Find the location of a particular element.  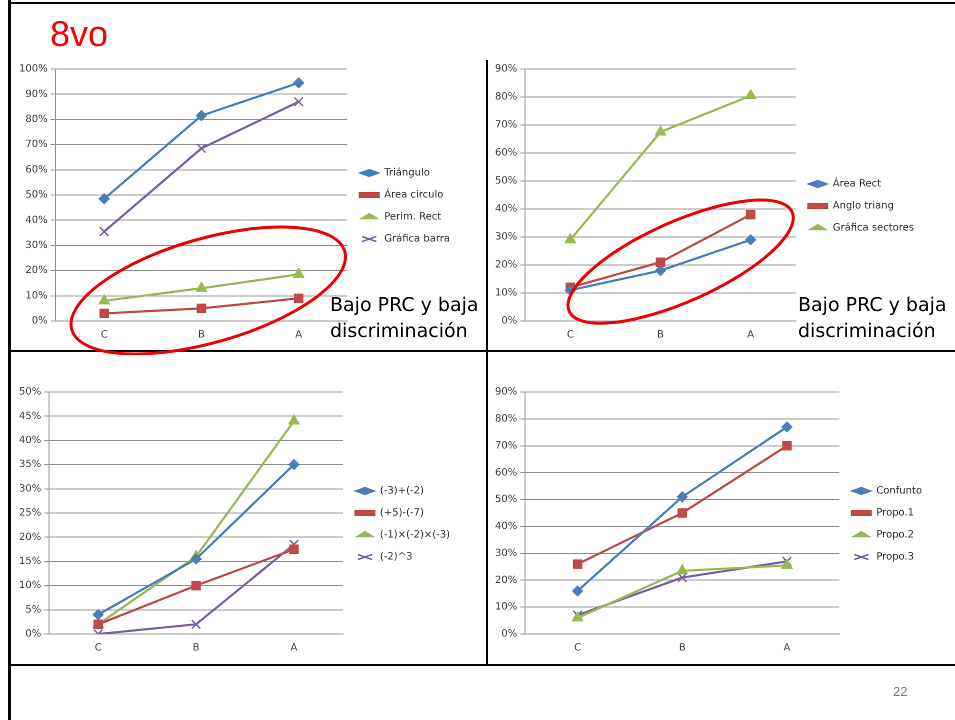

legend-label: Área Rect is located at coordinates (857, 183).